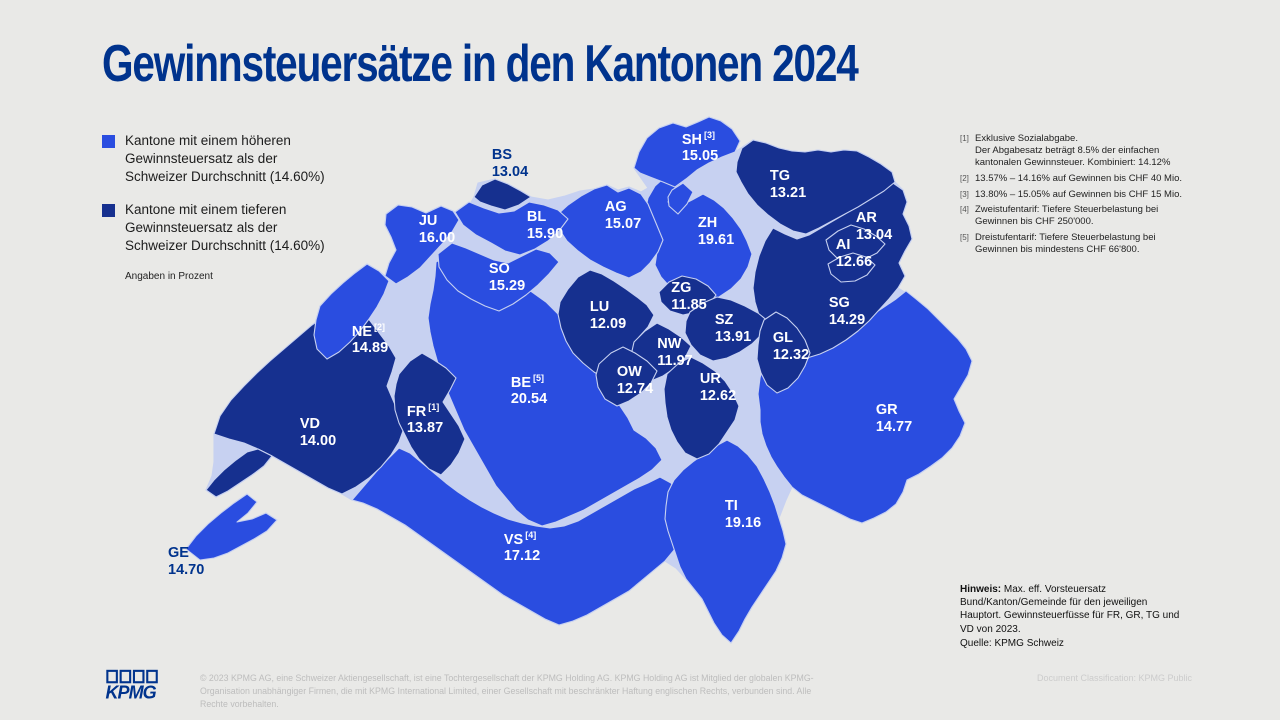 This screenshot has height=720, width=1280. Describe the element at coordinates (718, 387) in the screenshot. I see `canton-label-UR: UR 12.62` at that location.